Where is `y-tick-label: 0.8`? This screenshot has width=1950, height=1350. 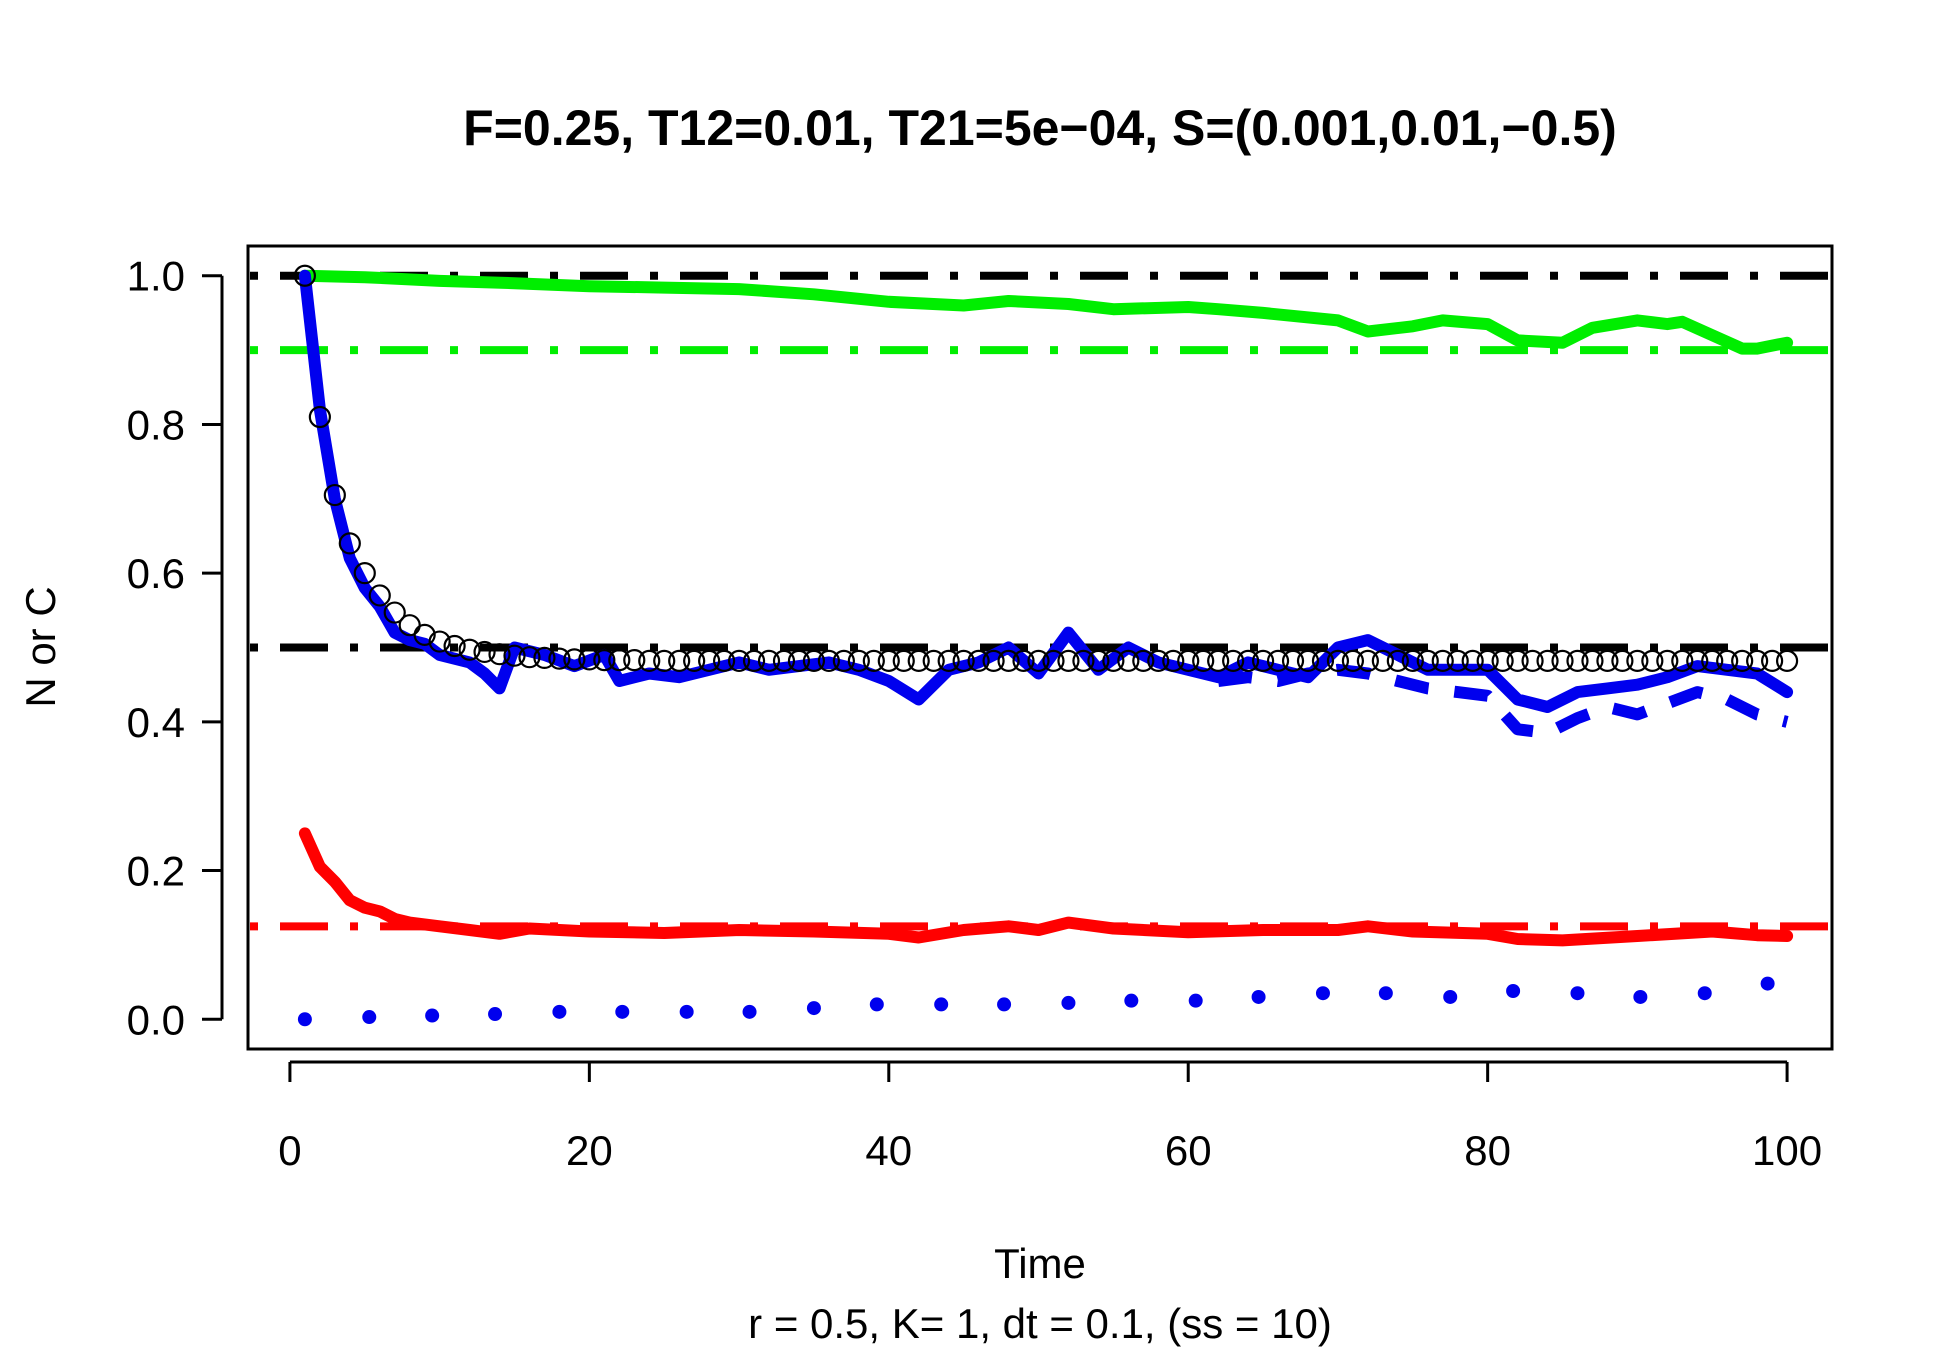 y-tick-label: 0.8 is located at coordinates (156, 424).